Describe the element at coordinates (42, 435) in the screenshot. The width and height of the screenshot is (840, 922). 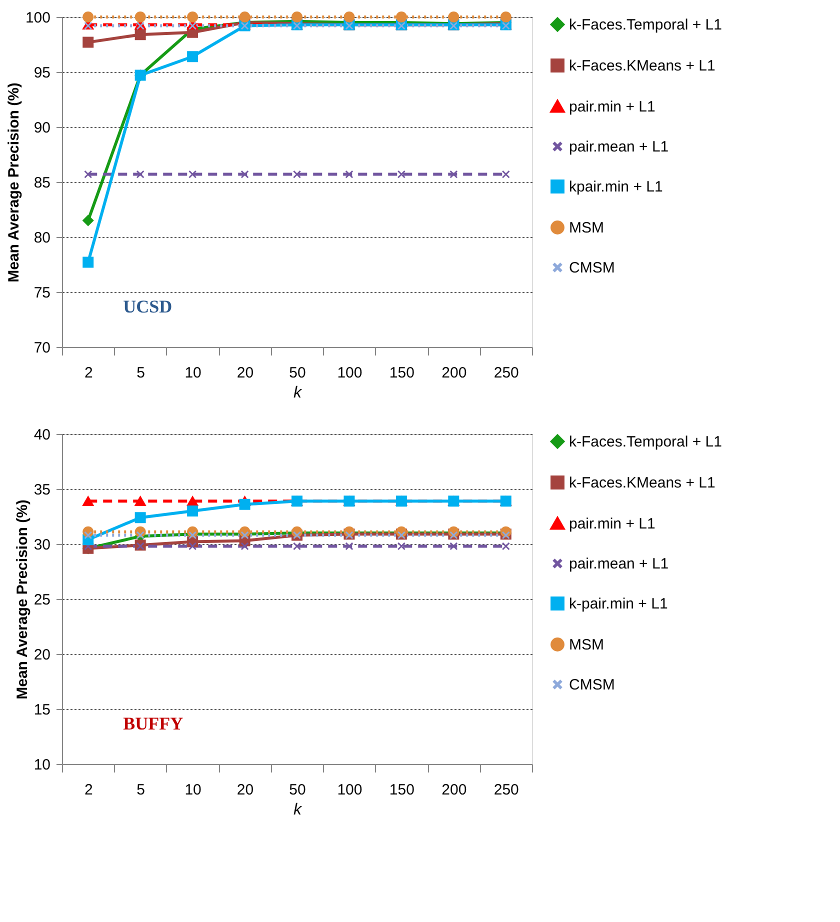
I see `y-tick-label: 40` at that location.